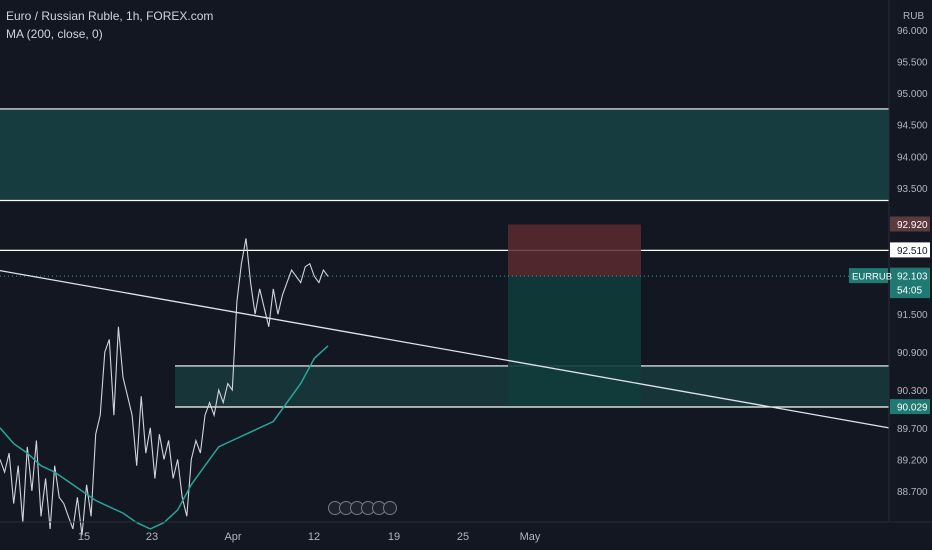 This screenshot has width=932, height=550. What do you see at coordinates (872, 277) in the screenshot?
I see `symbol-tag-label: EURRUB` at bounding box center [872, 277].